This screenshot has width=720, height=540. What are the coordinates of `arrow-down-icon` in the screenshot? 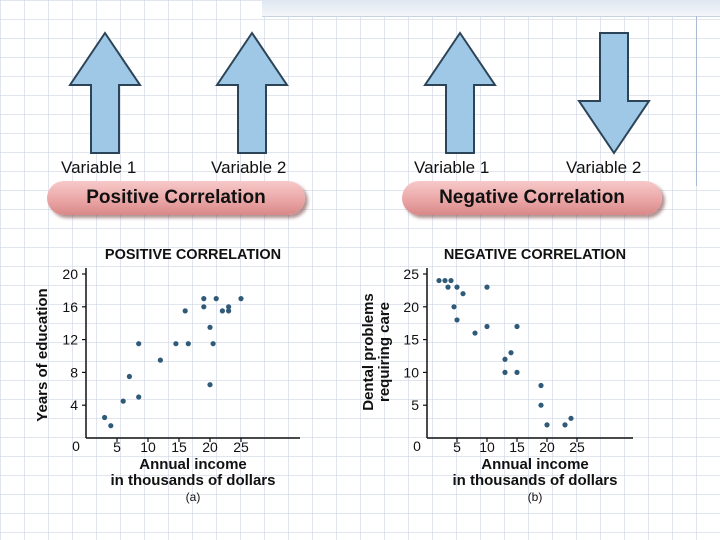 It's located at (614, 93).